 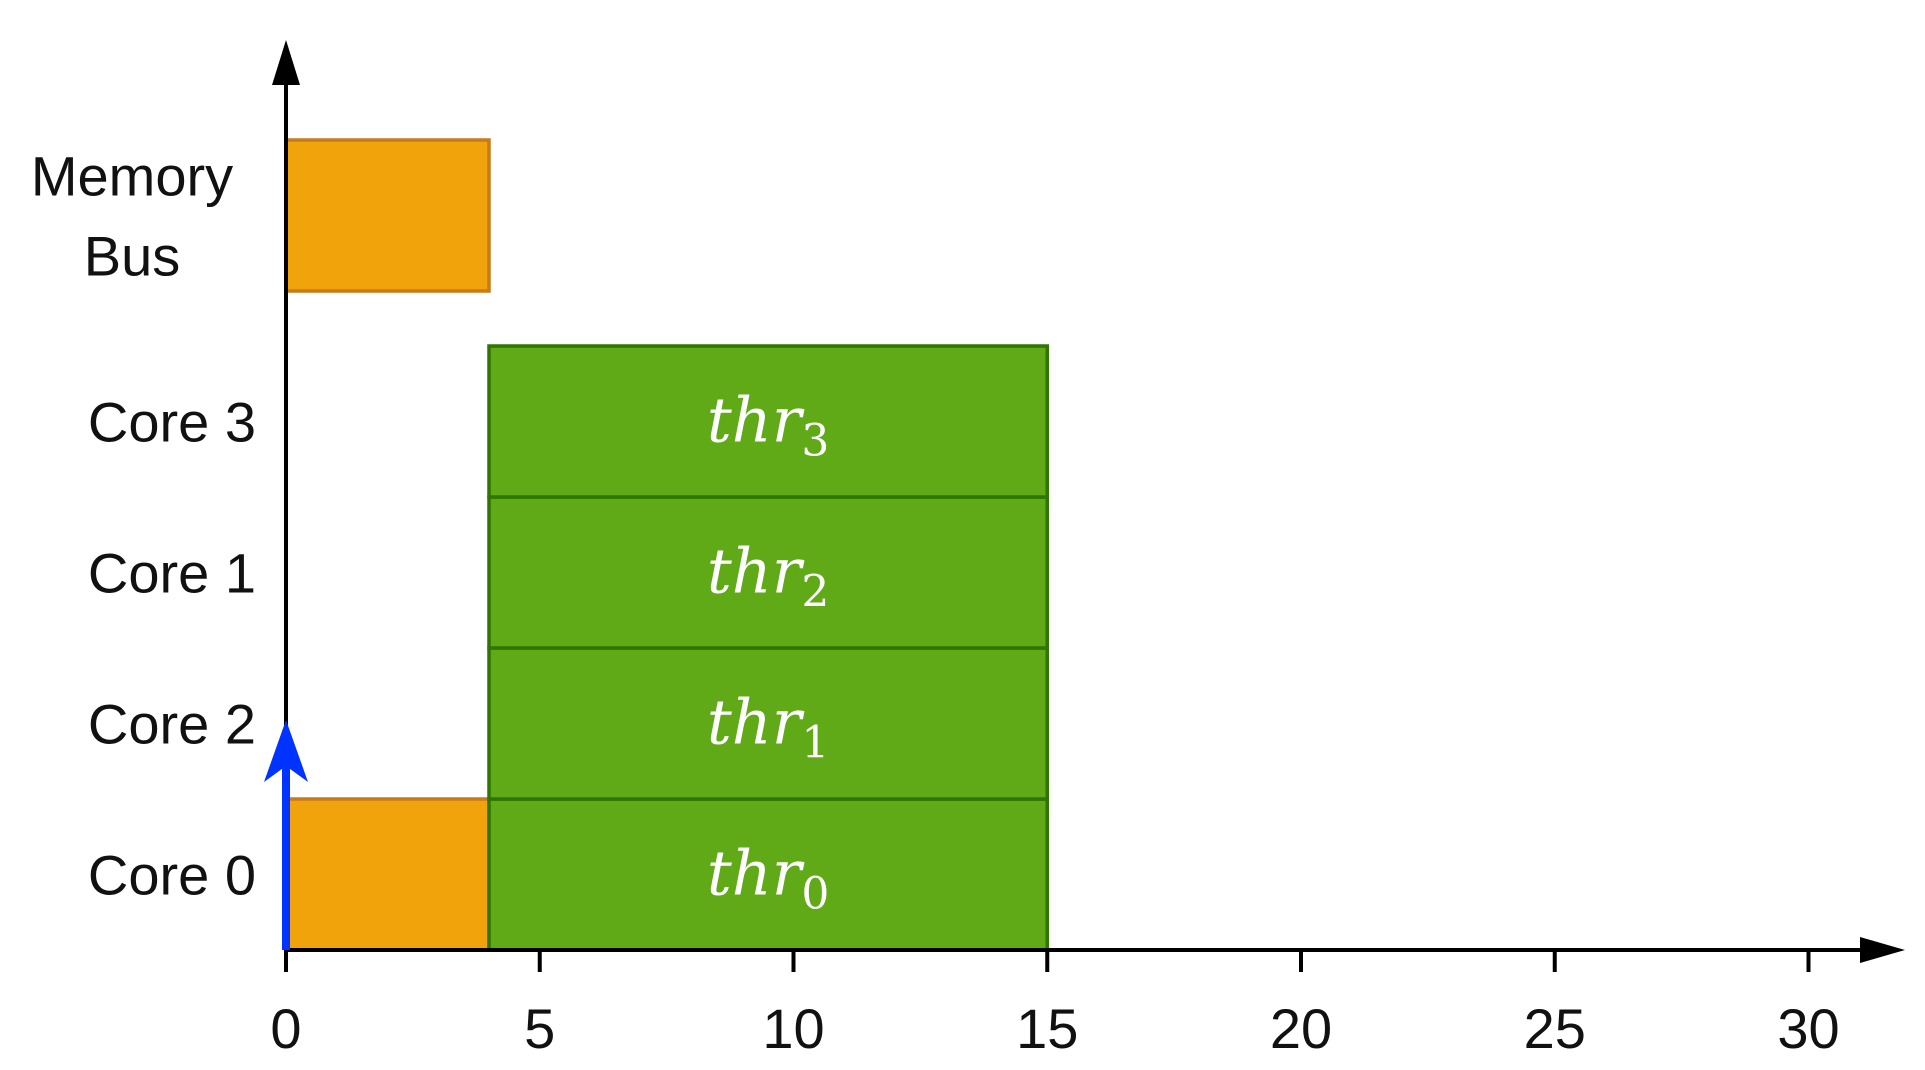 I want to click on x-tick-label: 25, so click(x=1555, y=1028).